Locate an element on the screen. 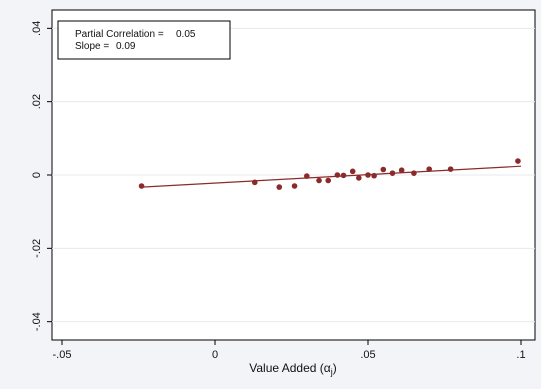 This screenshot has width=541, height=389. y-tick-label: .02 is located at coordinates (37, 101).